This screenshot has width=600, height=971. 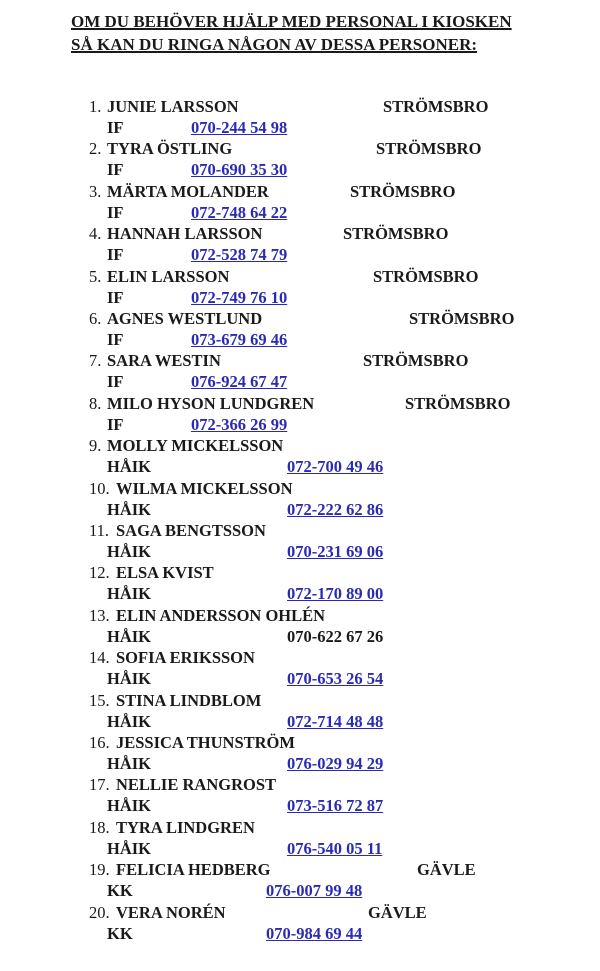 What do you see at coordinates (239, 297) in the screenshot?
I see `phone-link: 072-749 76 10` at bounding box center [239, 297].